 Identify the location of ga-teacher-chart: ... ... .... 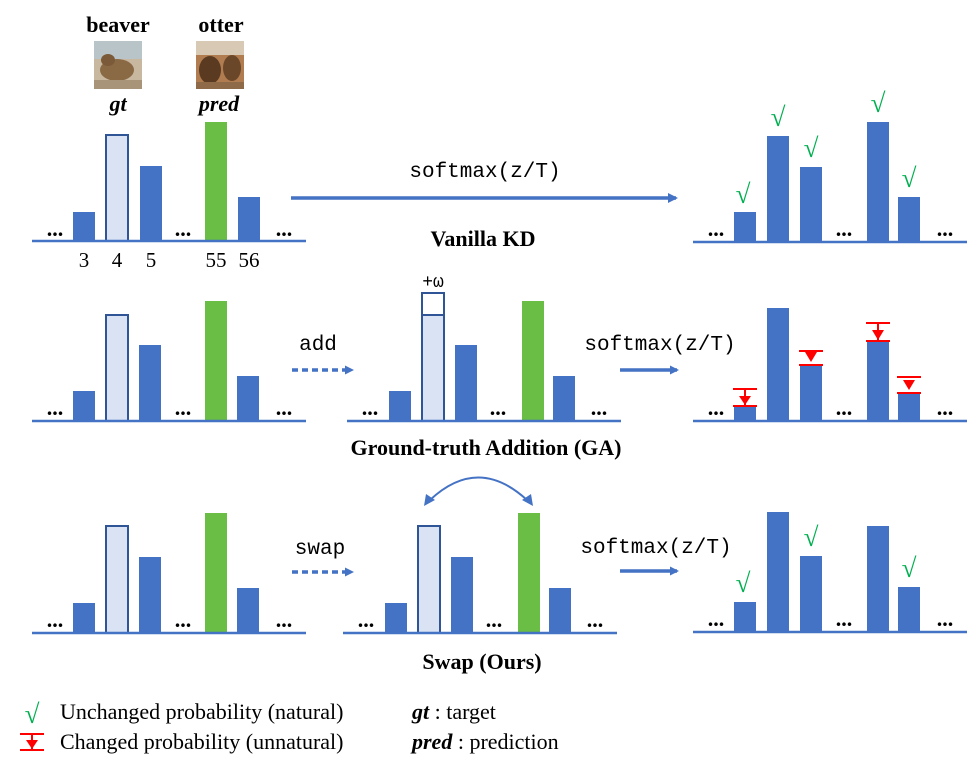
(169, 362).